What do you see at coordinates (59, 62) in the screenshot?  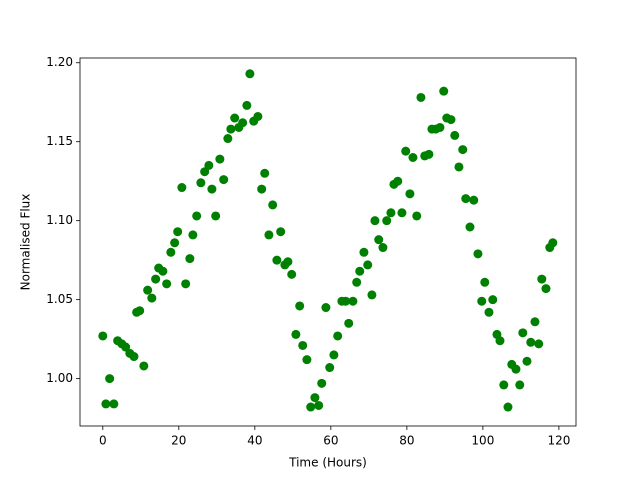 I see `y-tick-label: 1.20` at bounding box center [59, 62].